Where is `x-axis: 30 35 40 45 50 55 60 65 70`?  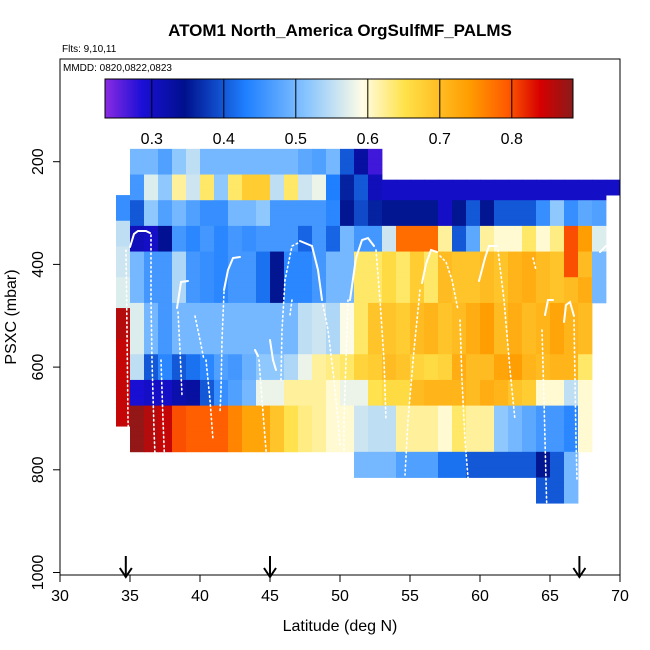 x-axis: 30 35 40 45 50 55 60 65 70 is located at coordinates (340, 589).